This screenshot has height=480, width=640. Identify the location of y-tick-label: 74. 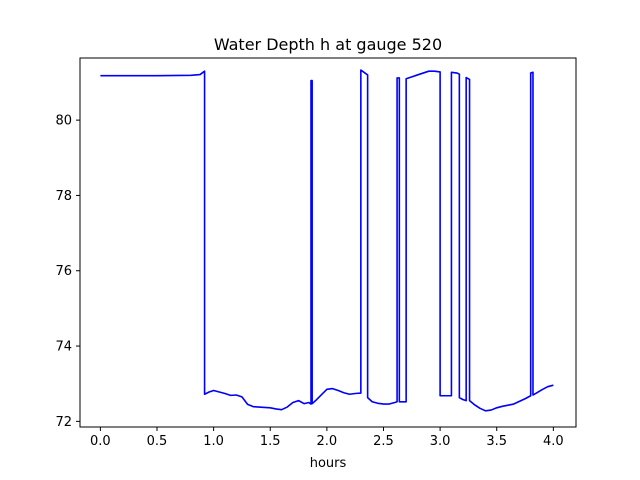
(63, 347).